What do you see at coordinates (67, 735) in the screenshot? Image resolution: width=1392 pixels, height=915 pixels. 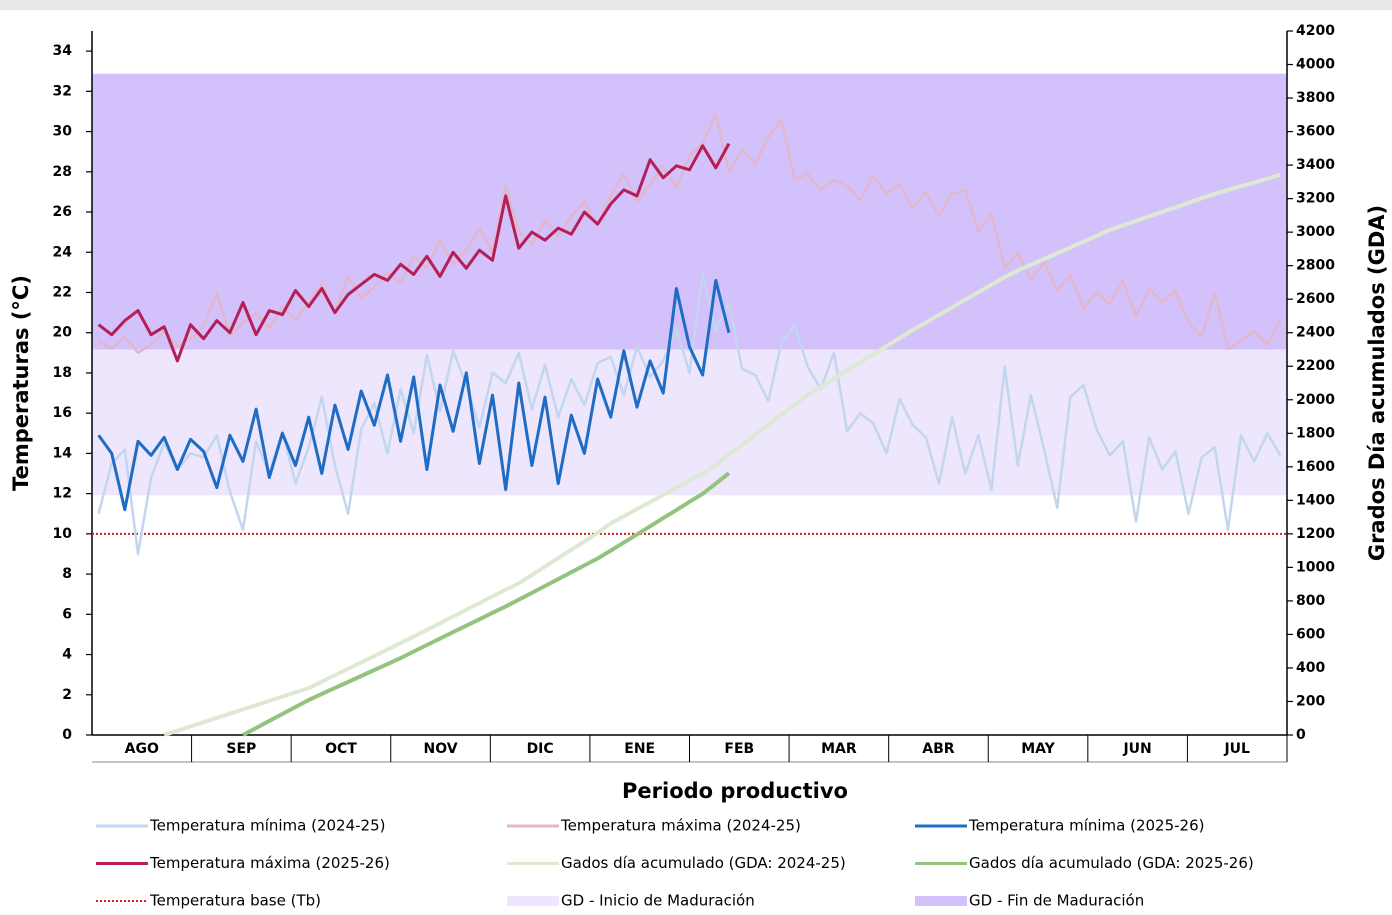 I see `y-tick-label: 0` at bounding box center [67, 735].